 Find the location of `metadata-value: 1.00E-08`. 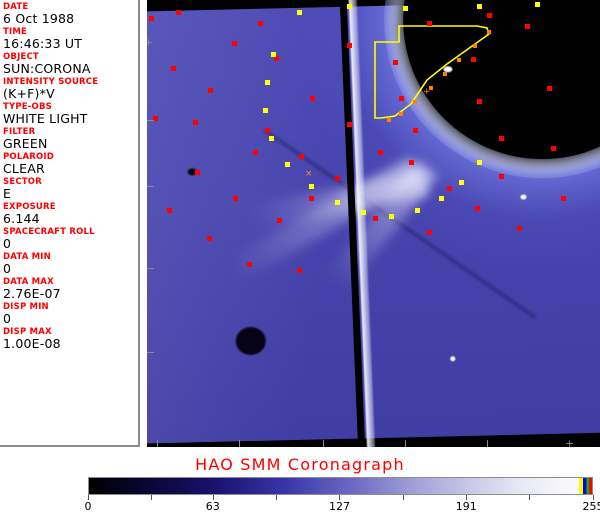

metadata-value: 1.00E-08 is located at coordinates (70, 344).